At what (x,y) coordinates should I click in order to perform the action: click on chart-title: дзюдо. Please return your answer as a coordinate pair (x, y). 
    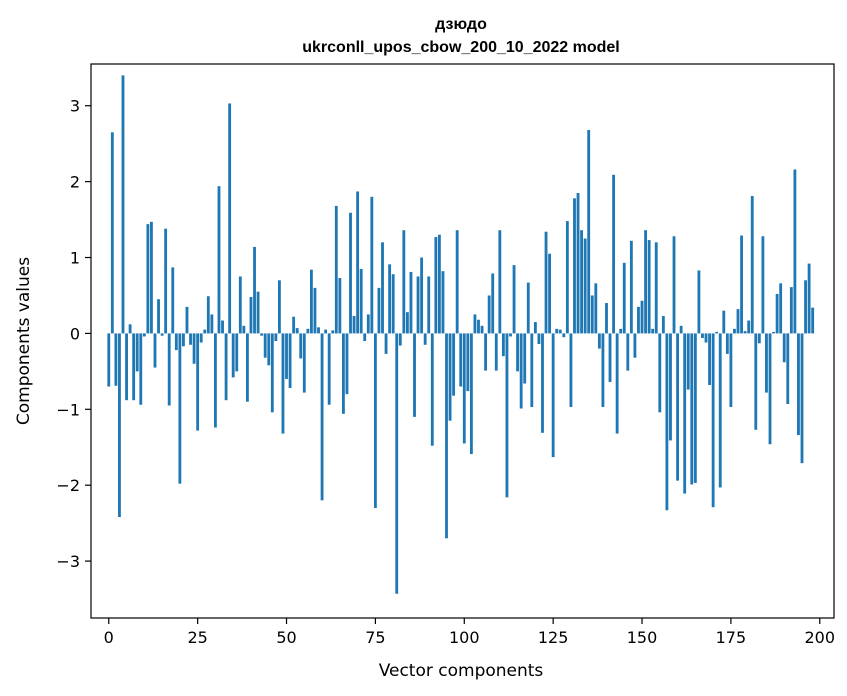
    Looking at the image, I should click on (461, 24).